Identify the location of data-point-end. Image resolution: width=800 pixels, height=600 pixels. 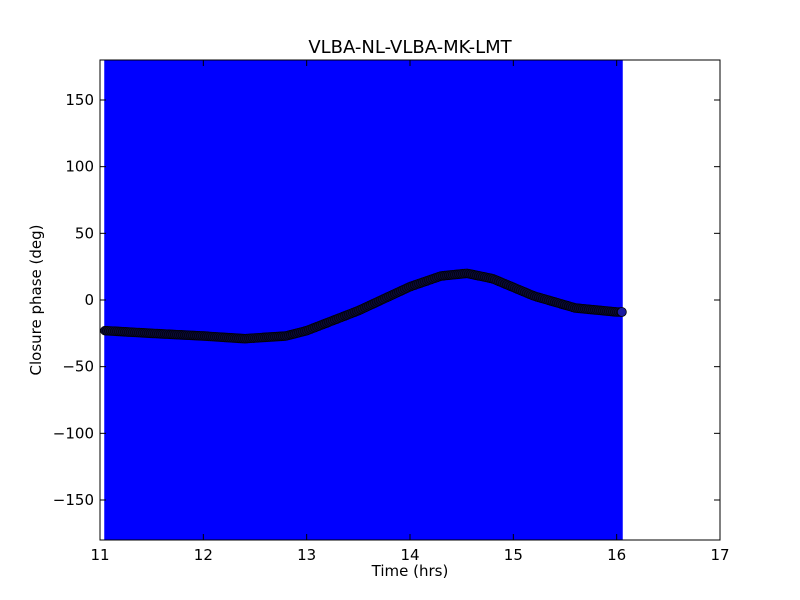
(621, 312).